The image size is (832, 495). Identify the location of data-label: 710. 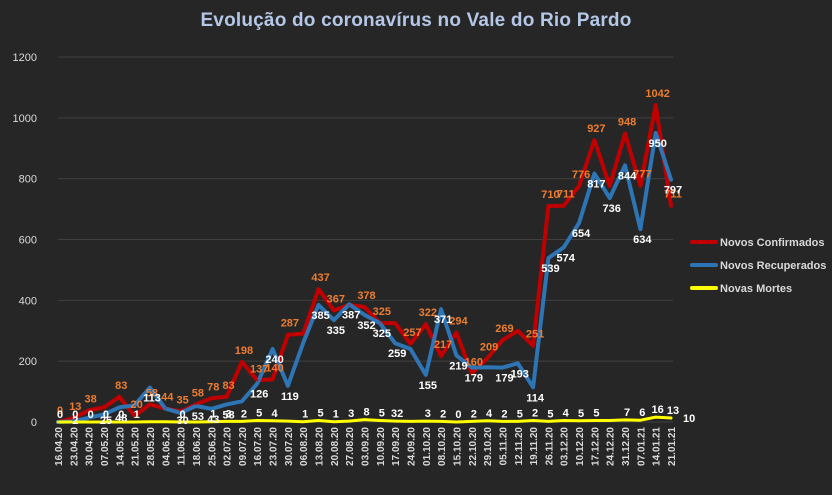
(550, 195).